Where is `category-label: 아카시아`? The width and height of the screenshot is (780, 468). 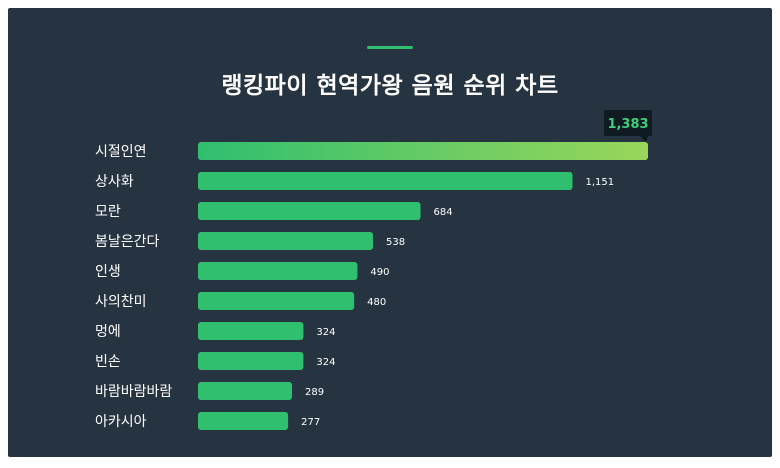
category-label: 아카시아 is located at coordinates (121, 422).